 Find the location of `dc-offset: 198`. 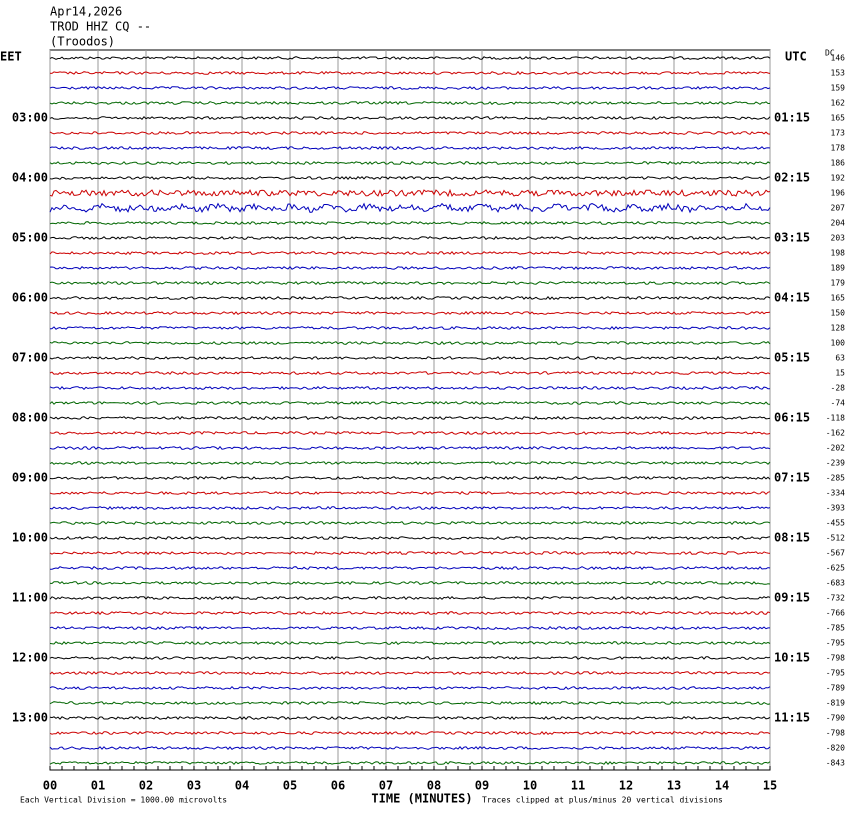

dc-offset: 198 is located at coordinates (838, 253).